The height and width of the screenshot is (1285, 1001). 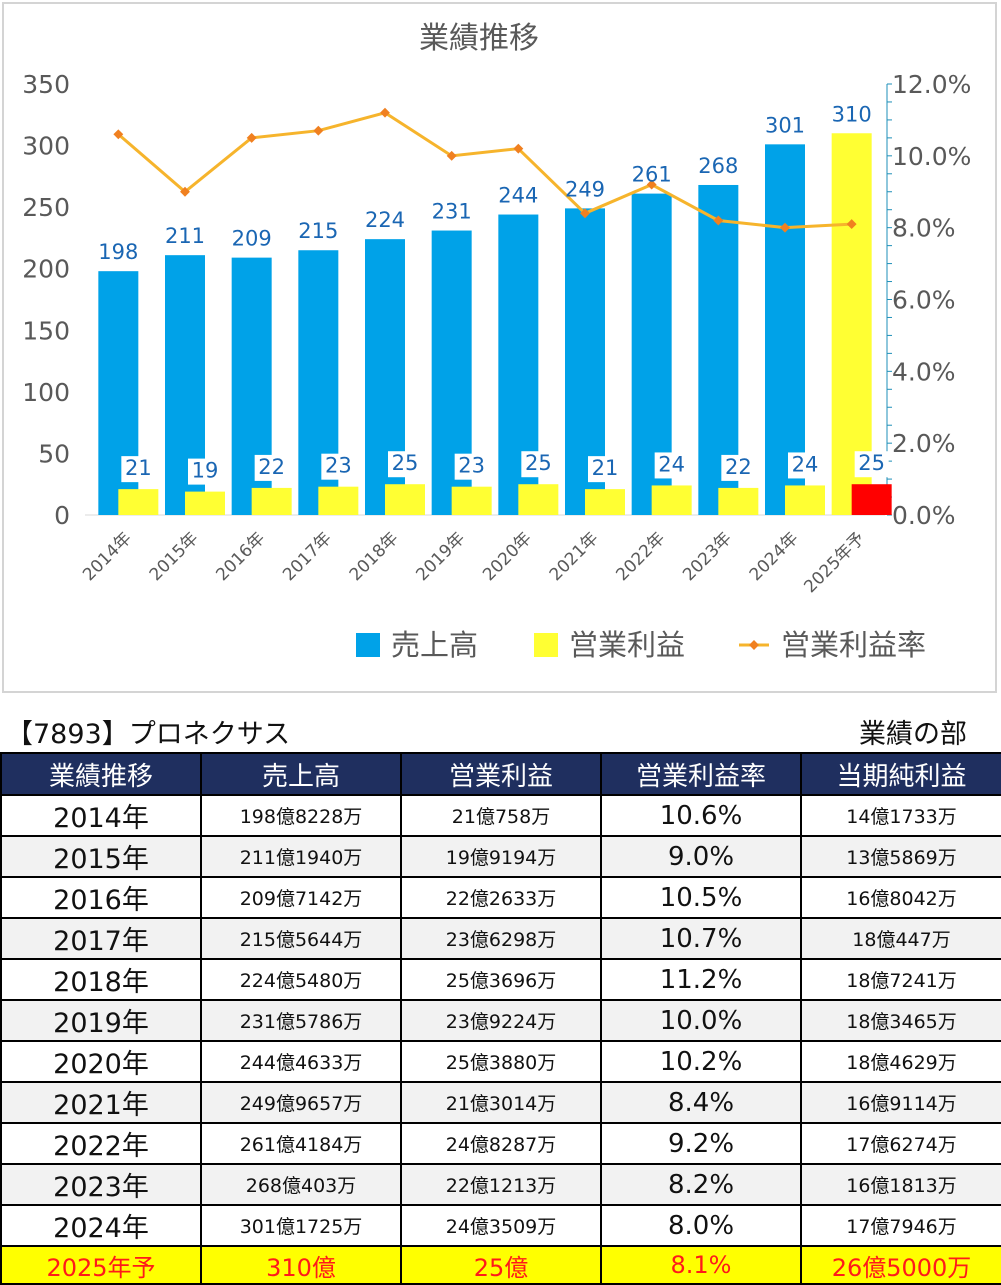 I want to click on data-label-sales: 198, so click(x=118, y=252).